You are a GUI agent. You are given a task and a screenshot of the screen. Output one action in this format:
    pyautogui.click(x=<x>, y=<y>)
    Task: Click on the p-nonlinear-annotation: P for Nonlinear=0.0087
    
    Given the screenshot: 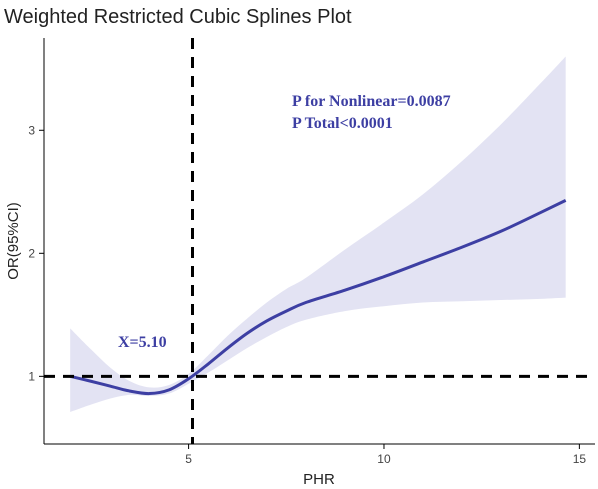 What is the action you would take?
    pyautogui.click(x=371, y=101)
    